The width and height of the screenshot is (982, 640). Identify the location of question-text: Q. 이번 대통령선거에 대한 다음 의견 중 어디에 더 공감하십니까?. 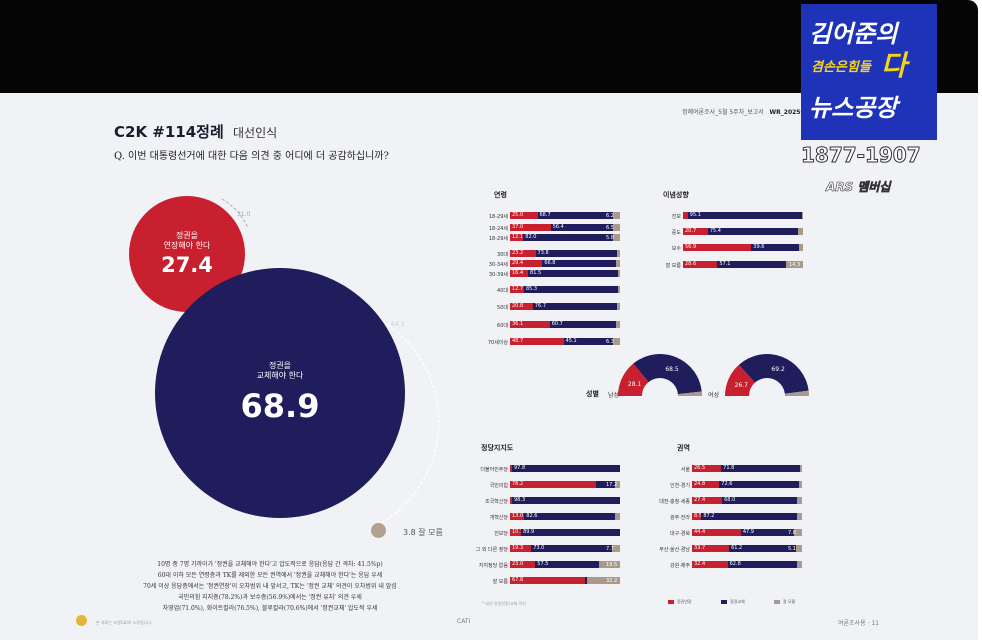
(251, 156).